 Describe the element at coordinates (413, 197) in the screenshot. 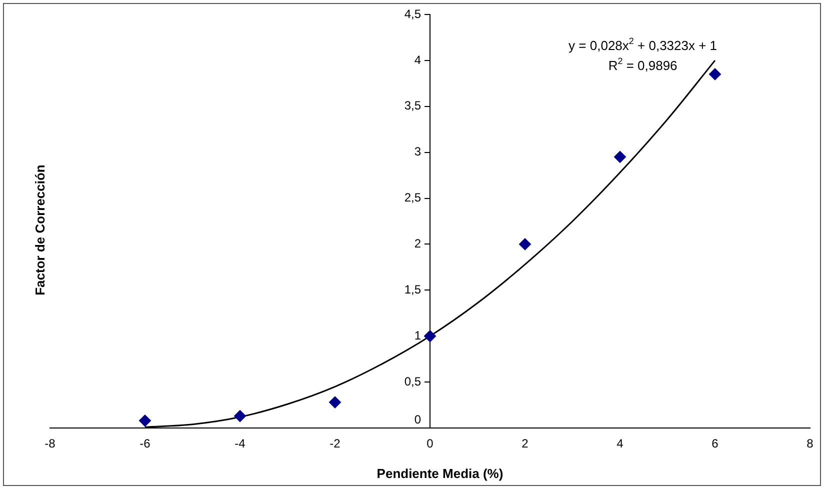

I see `y-tick-label: 2,5` at that location.